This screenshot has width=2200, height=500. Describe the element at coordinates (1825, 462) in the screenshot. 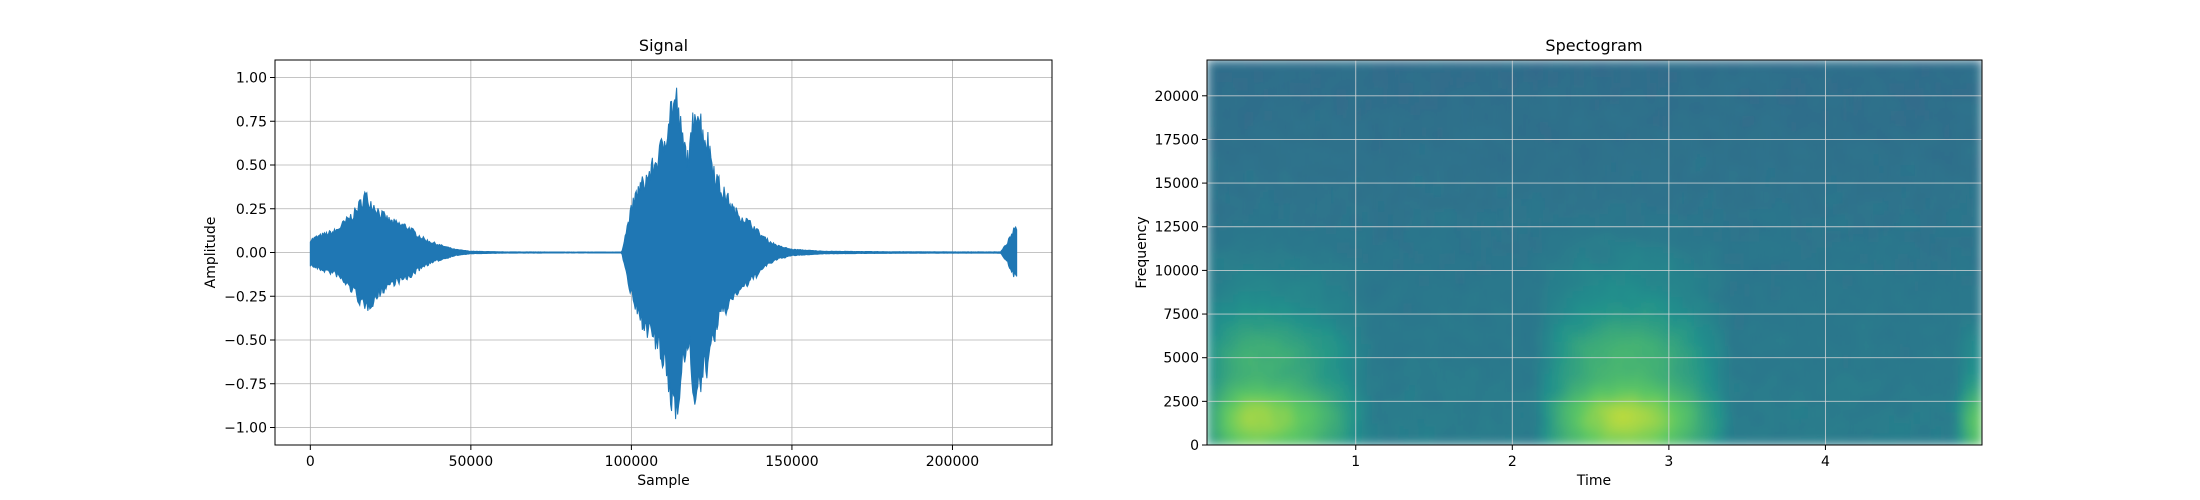

I see `spectrogram-x-tick-label: 4` at that location.